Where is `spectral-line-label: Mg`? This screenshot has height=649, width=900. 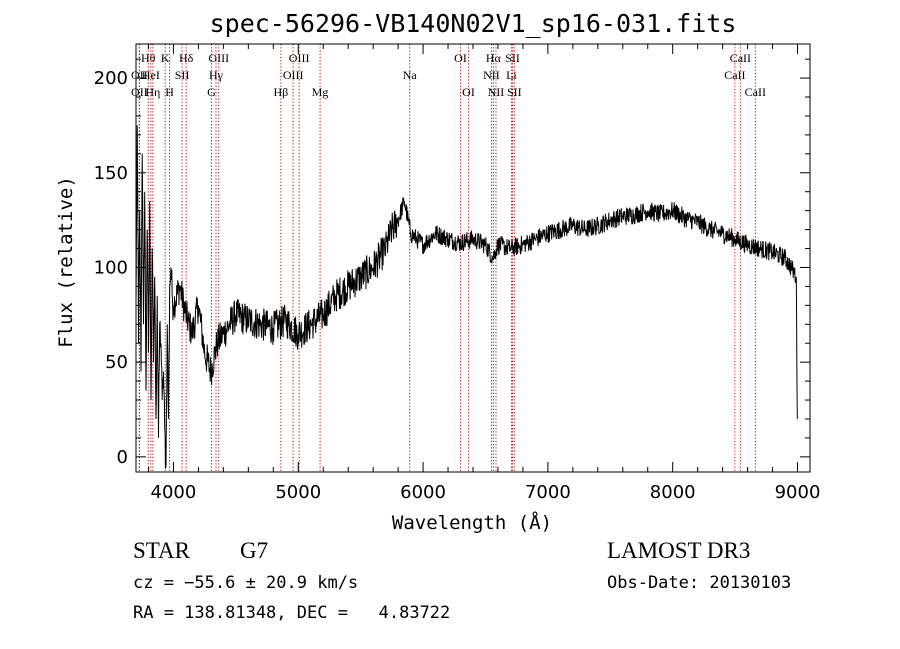
spectral-line-label: Mg is located at coordinates (320, 92).